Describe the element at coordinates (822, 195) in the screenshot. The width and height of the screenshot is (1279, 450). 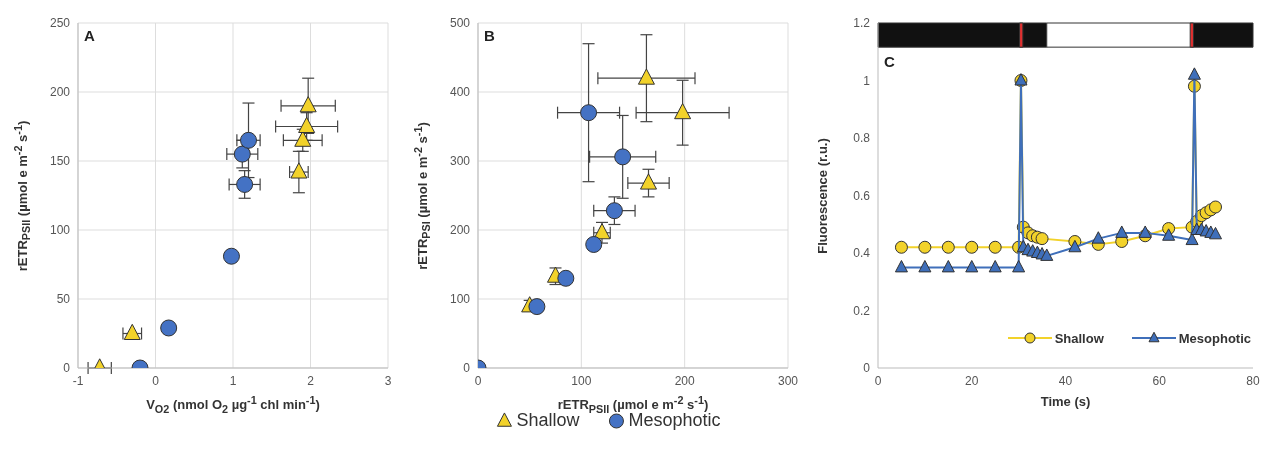
I see `y-axis-title: Fluorescence (r.u.)` at that location.